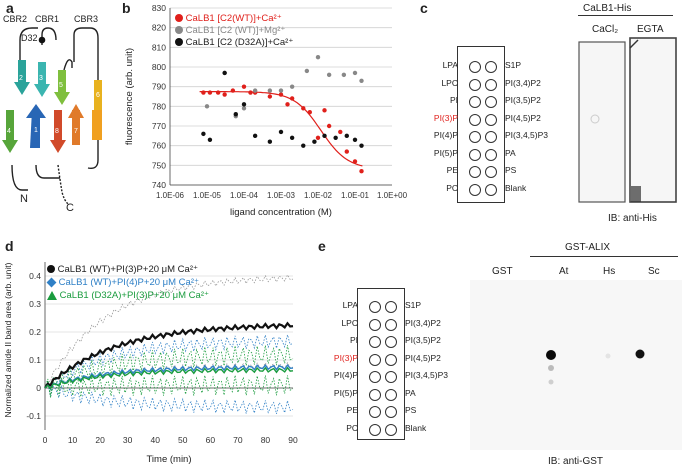  I want to click on legend-b-wt-ca: CaLB1 [C2(WT)]+Ca²⁺, so click(228, 18).